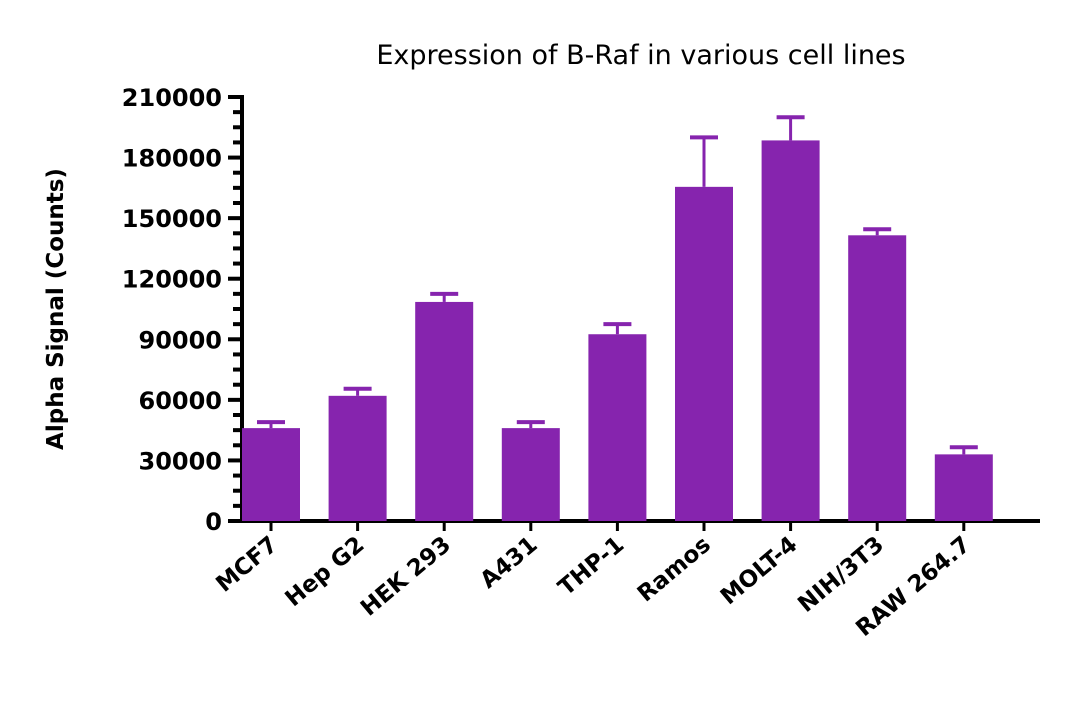 The width and height of the screenshot is (1080, 709). What do you see at coordinates (509, 563) in the screenshot?
I see `x-tick-label: A431` at bounding box center [509, 563].